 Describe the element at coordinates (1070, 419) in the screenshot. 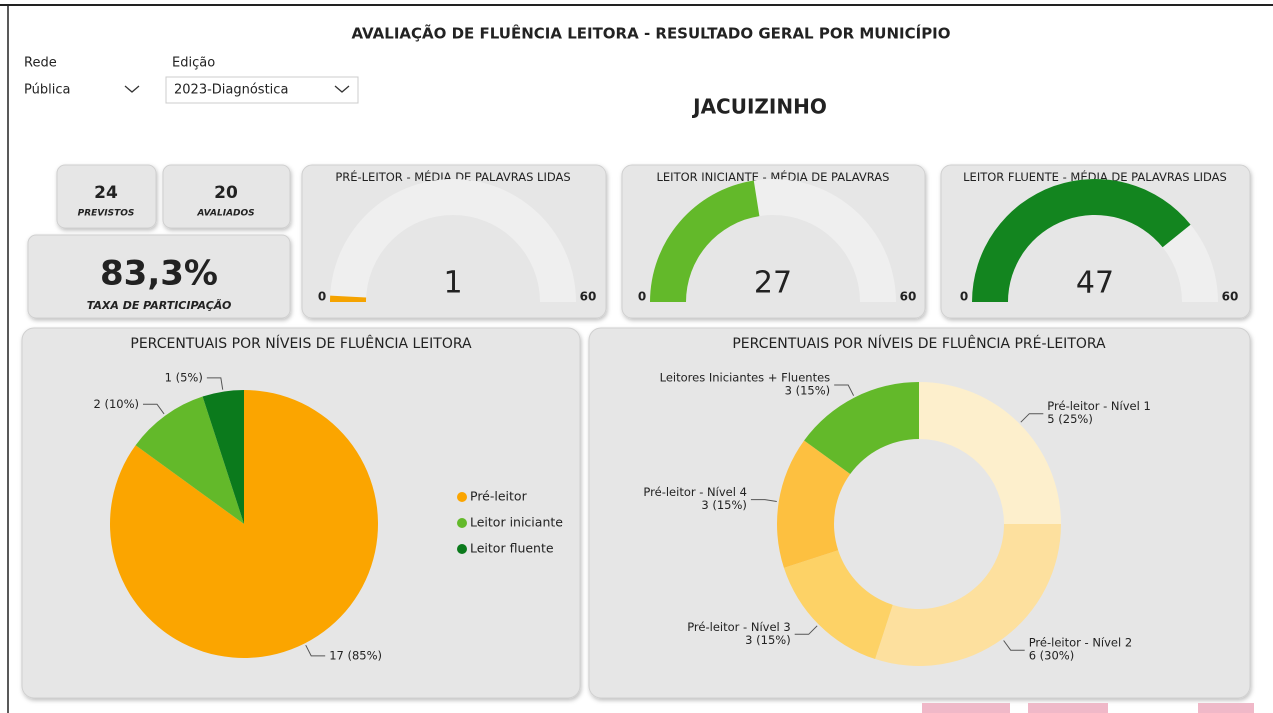

I see `slice-label: 5 (25%)` at that location.